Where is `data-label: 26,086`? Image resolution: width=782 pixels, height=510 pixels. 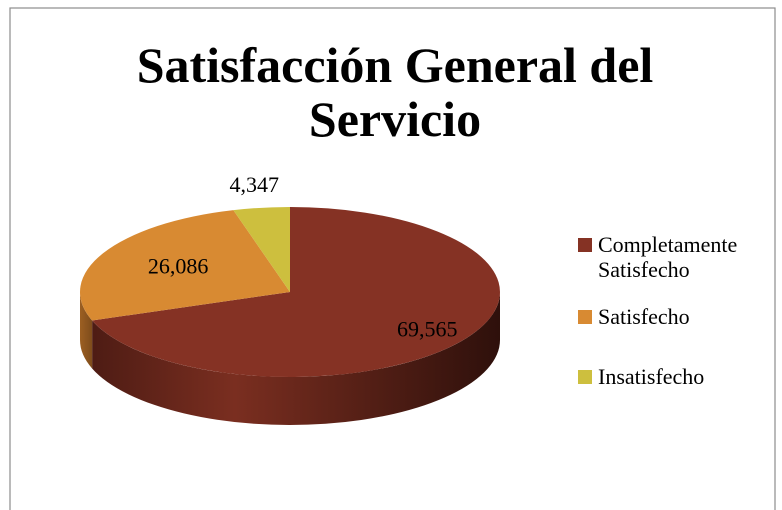 data-label: 26,086 is located at coordinates (178, 266).